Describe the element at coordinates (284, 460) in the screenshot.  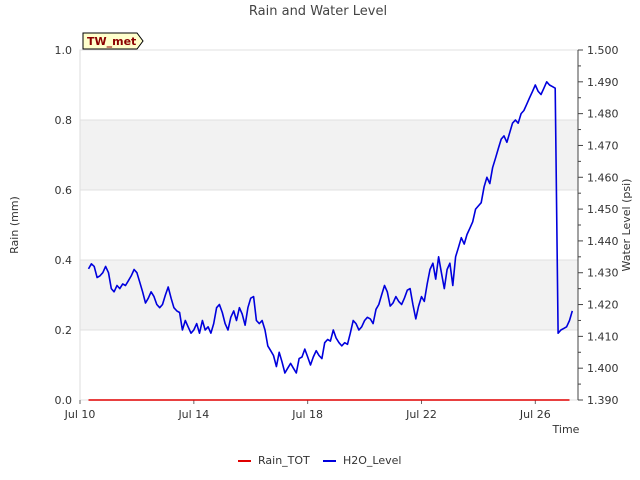
I see `legend-label-rain: Rain_TOT` at that location.